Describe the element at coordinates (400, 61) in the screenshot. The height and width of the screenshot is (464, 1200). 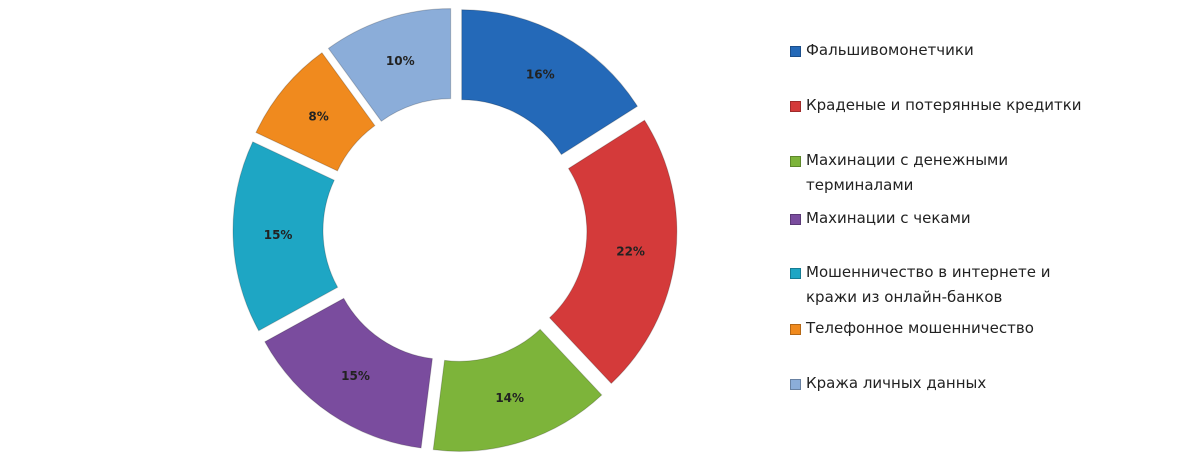
I see `data-label: 10%` at that location.